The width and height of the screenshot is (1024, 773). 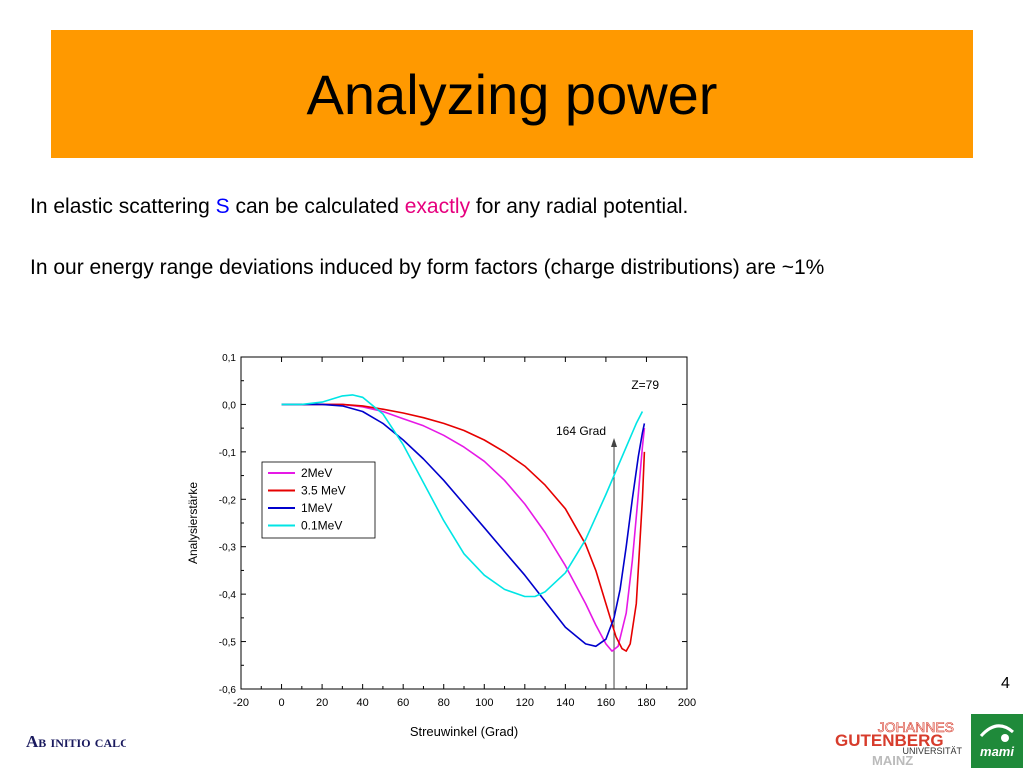 I want to click on x-tick-label-11: 200, so click(x=687, y=703).